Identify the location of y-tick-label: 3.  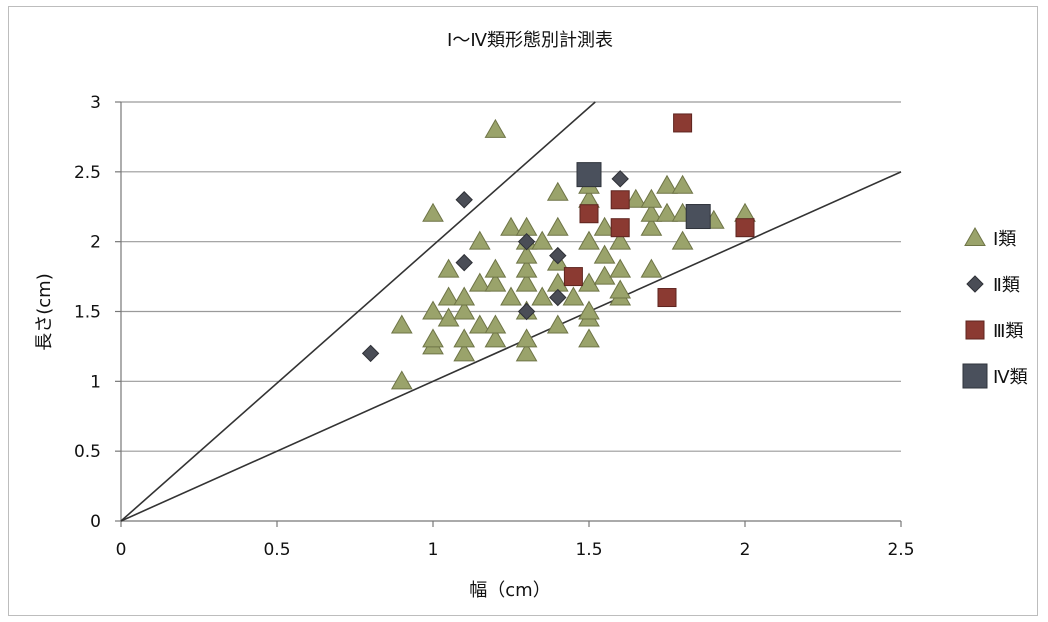
(95, 103).